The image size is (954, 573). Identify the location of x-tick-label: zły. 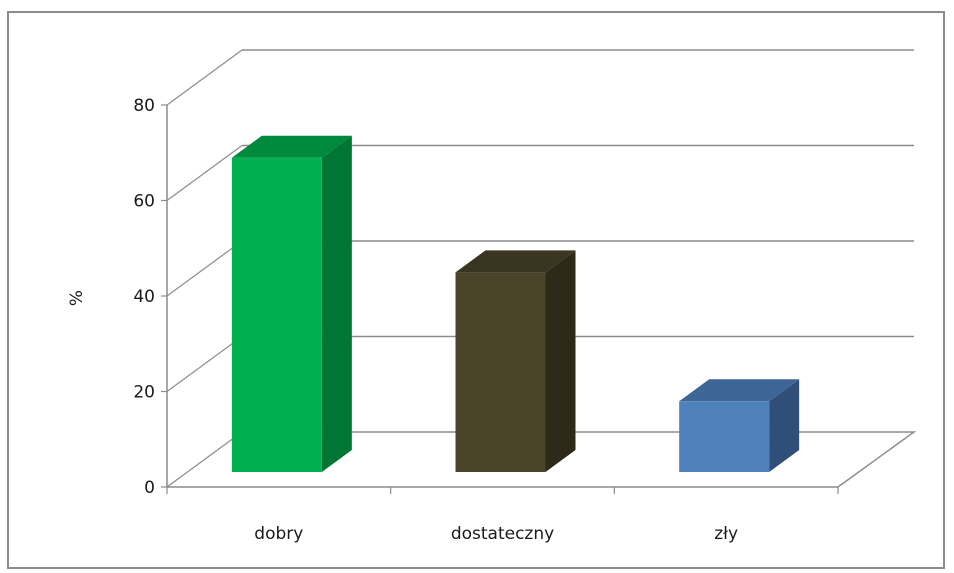
(726, 534).